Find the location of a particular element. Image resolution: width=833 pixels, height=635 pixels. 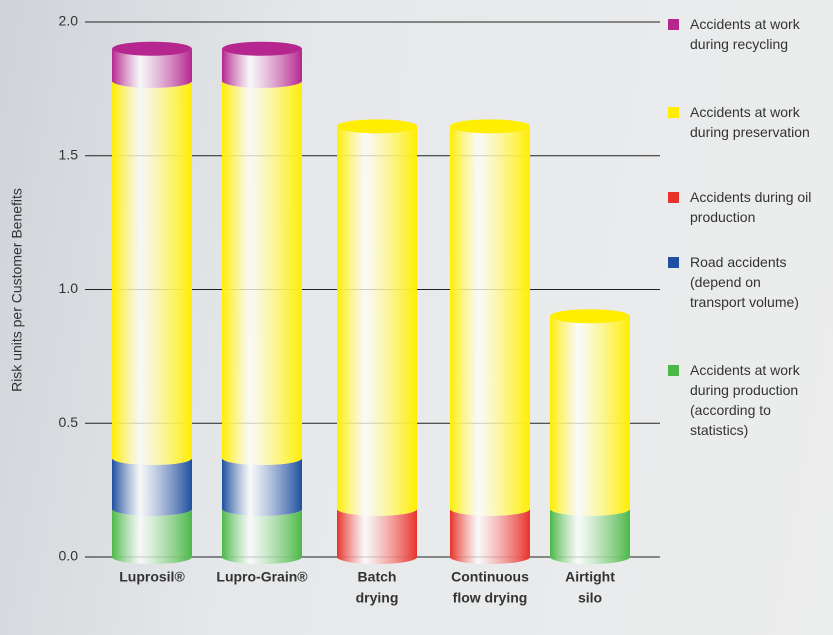

x-tick-label: Batch is located at coordinates (377, 577).